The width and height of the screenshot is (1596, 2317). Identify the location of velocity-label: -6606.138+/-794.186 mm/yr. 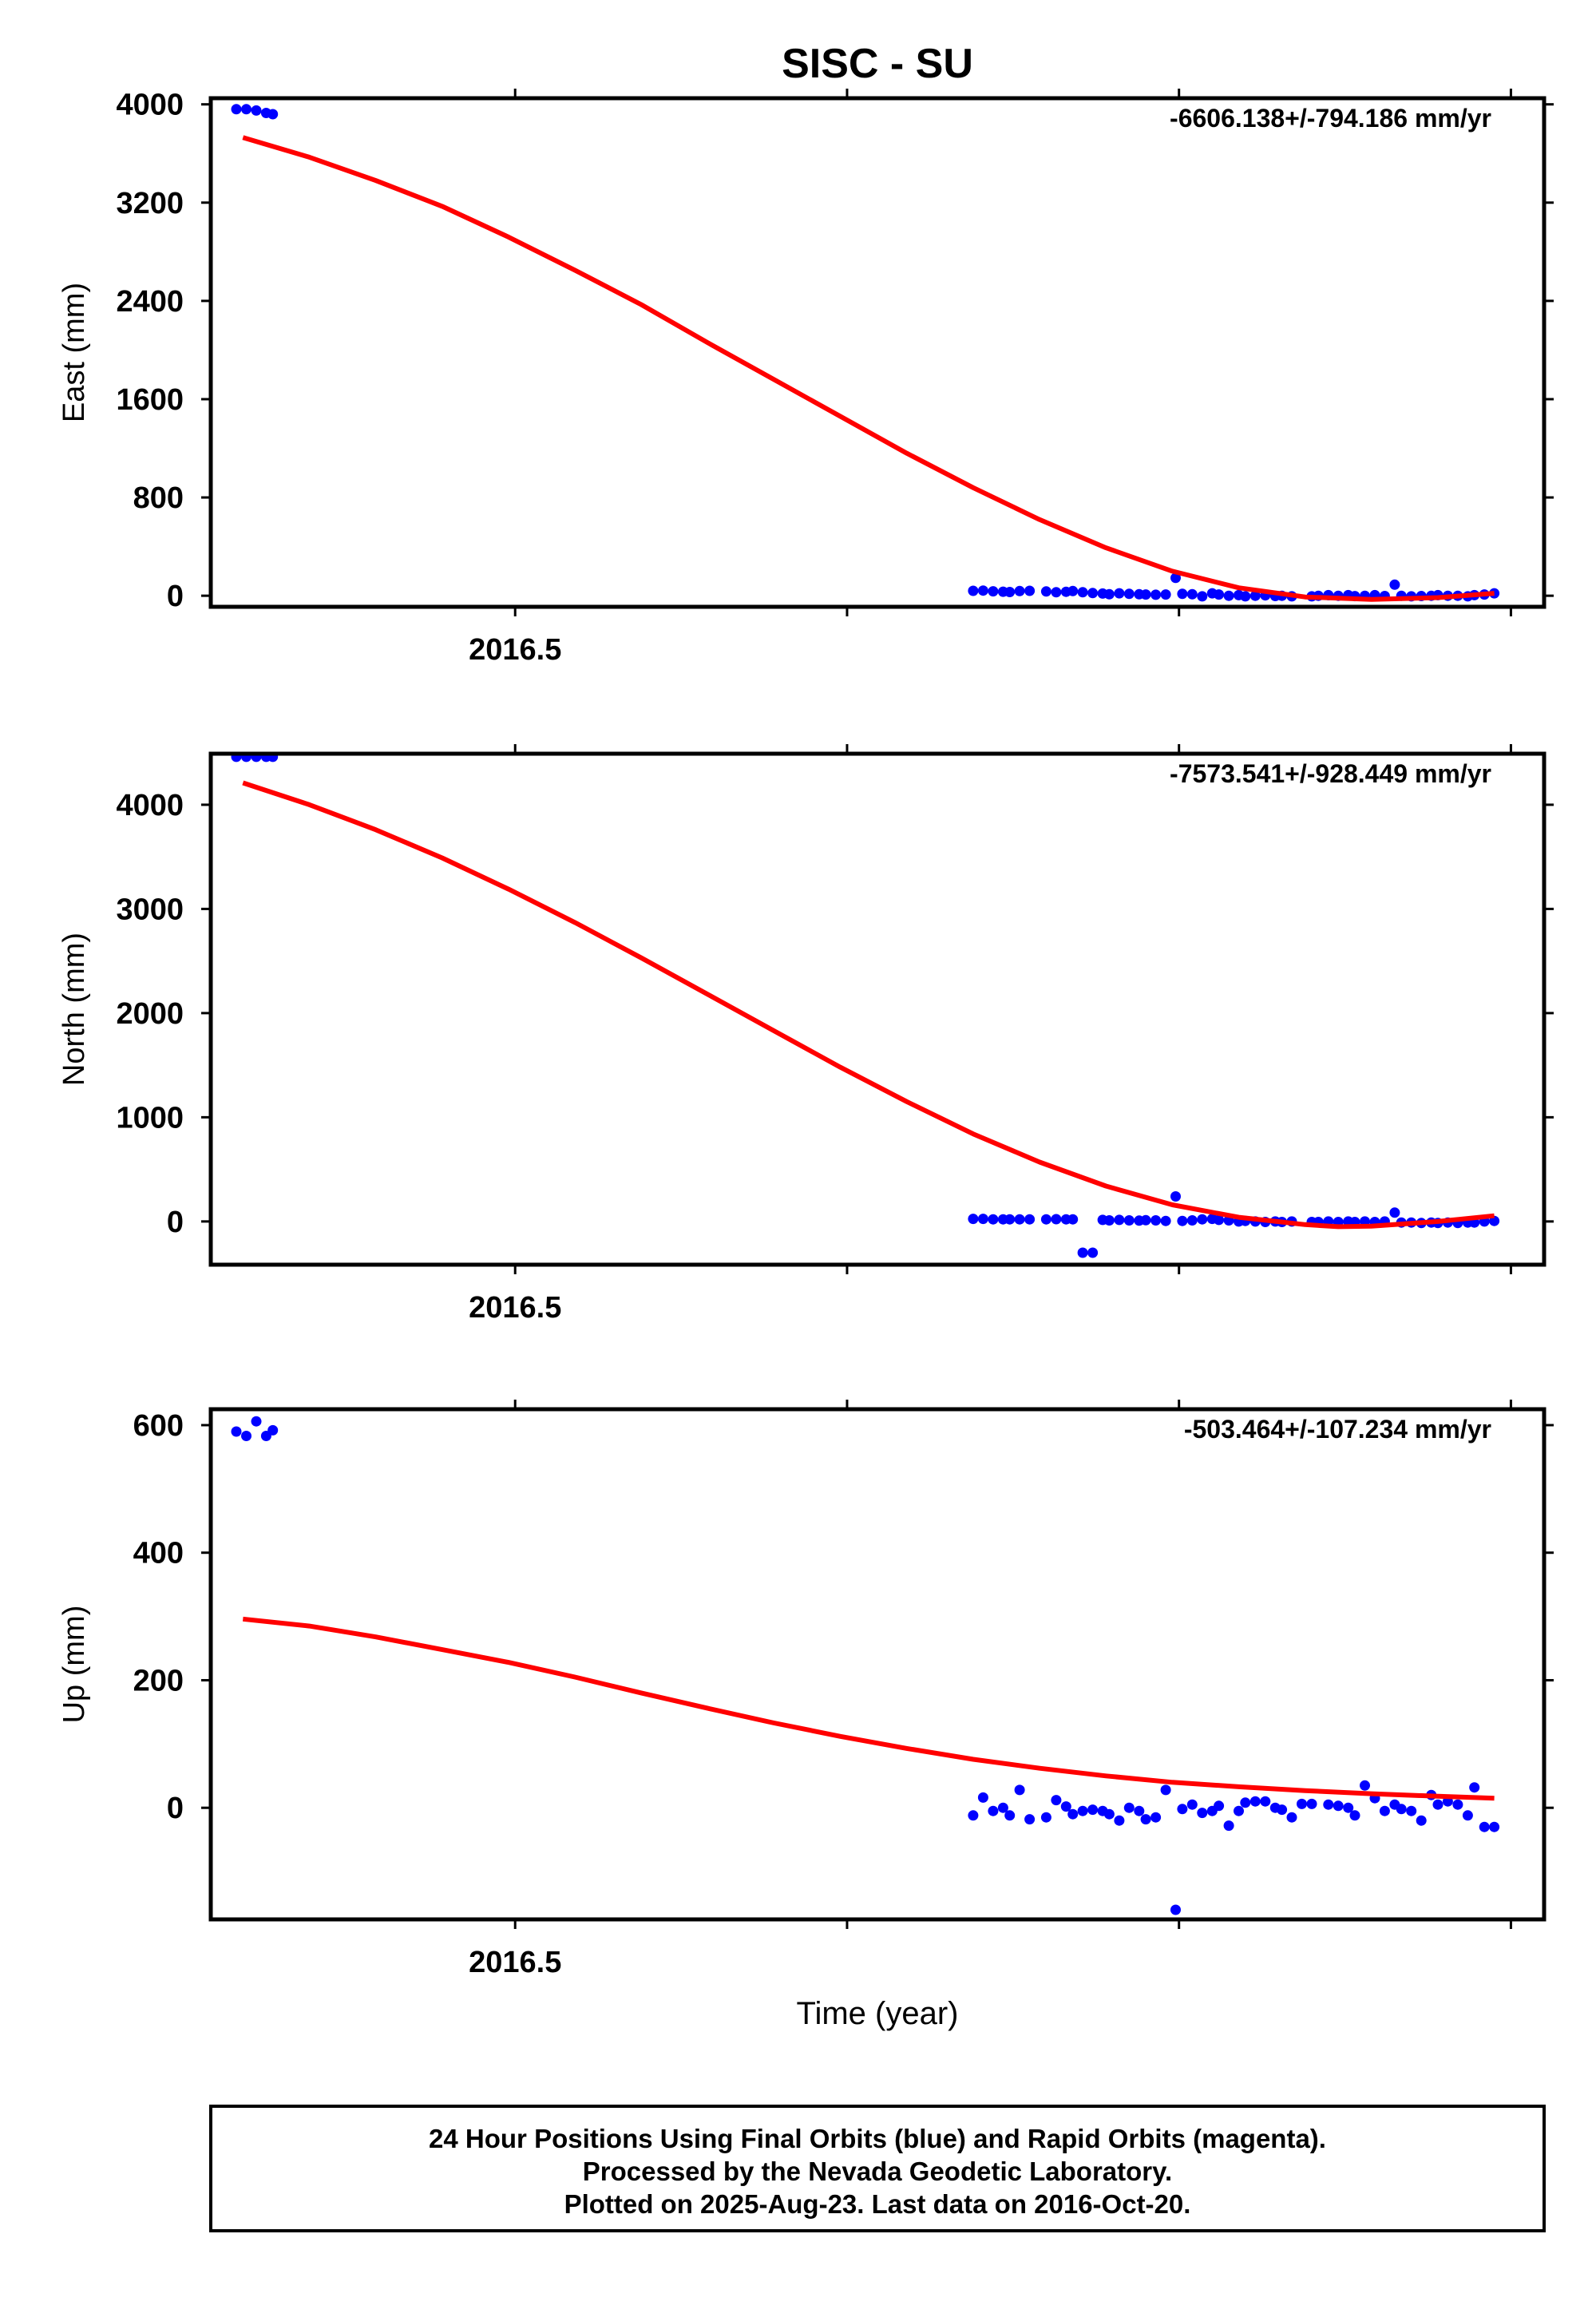
(1330, 118).